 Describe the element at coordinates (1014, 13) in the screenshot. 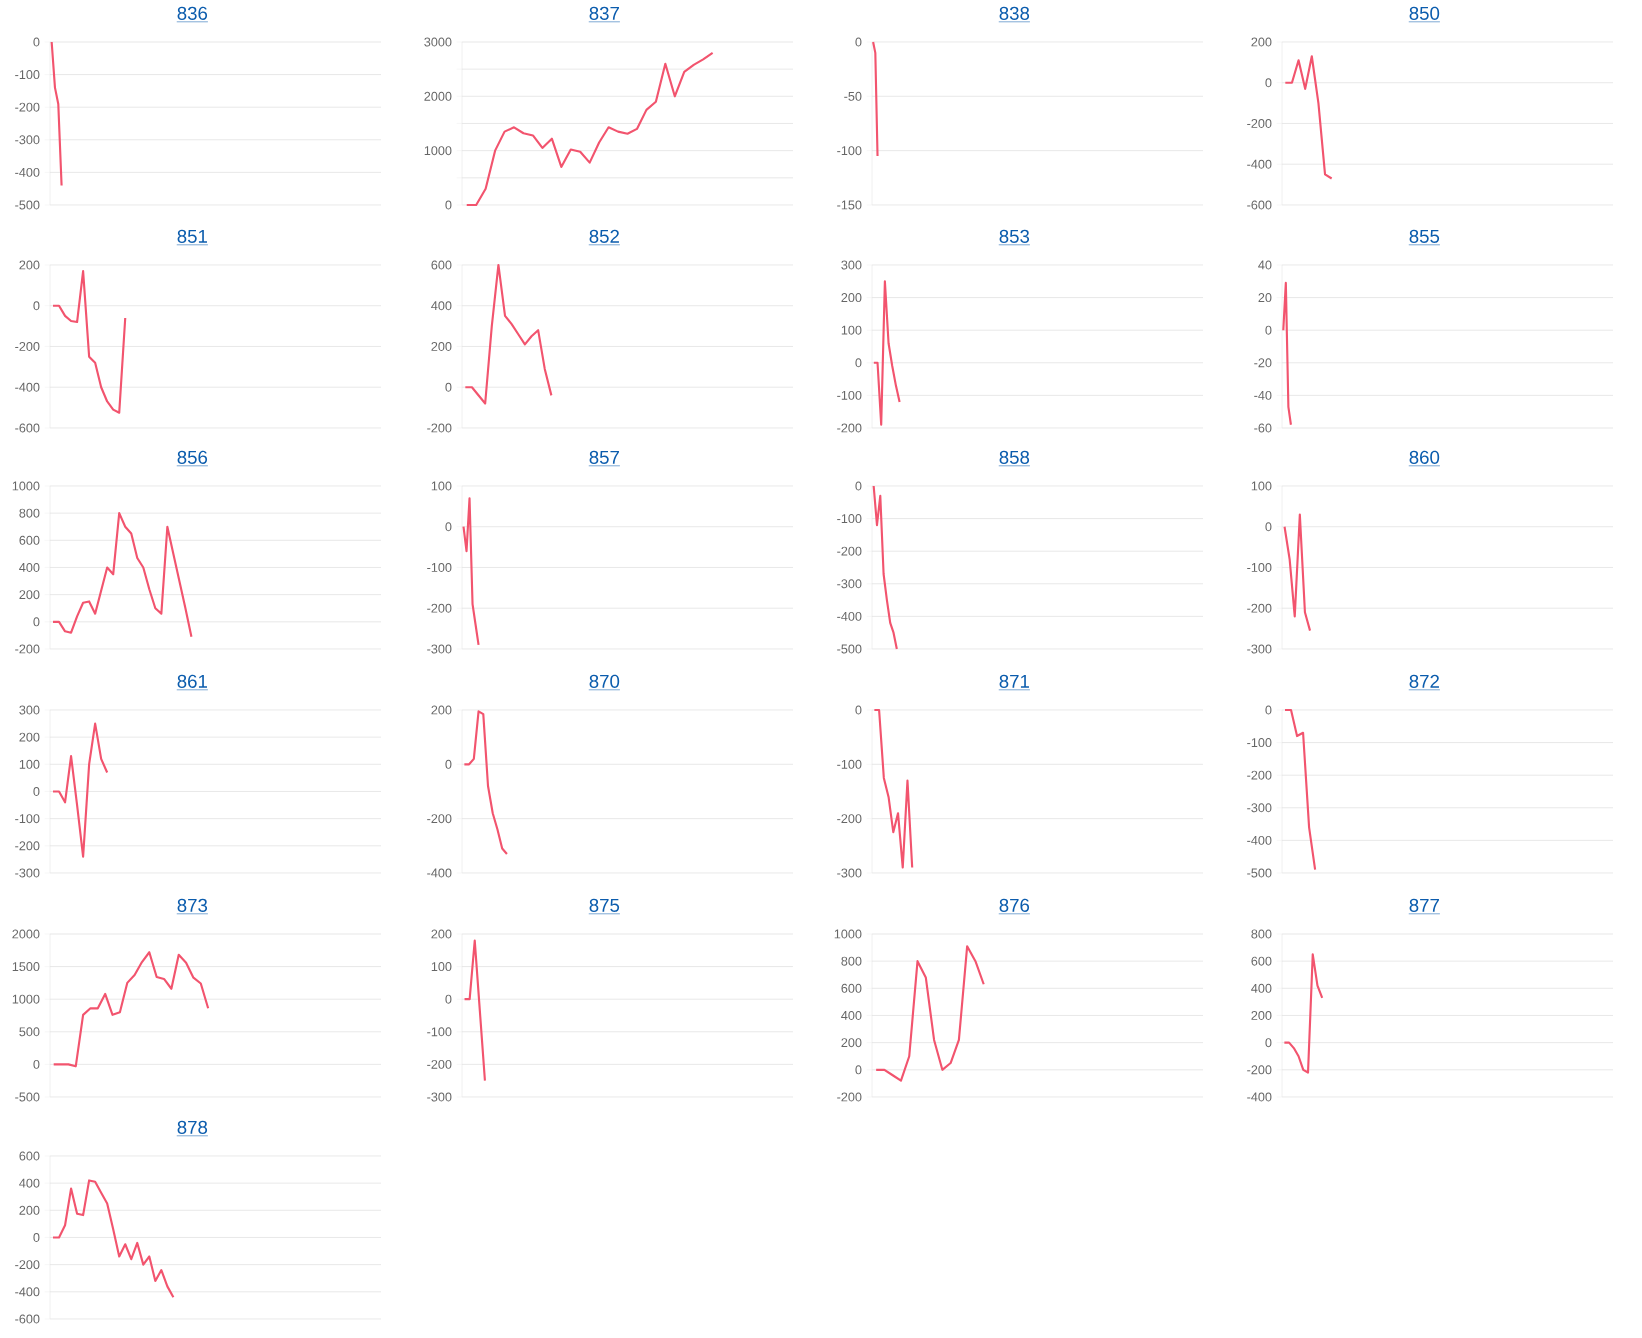

I see `chart-title: 838` at that location.